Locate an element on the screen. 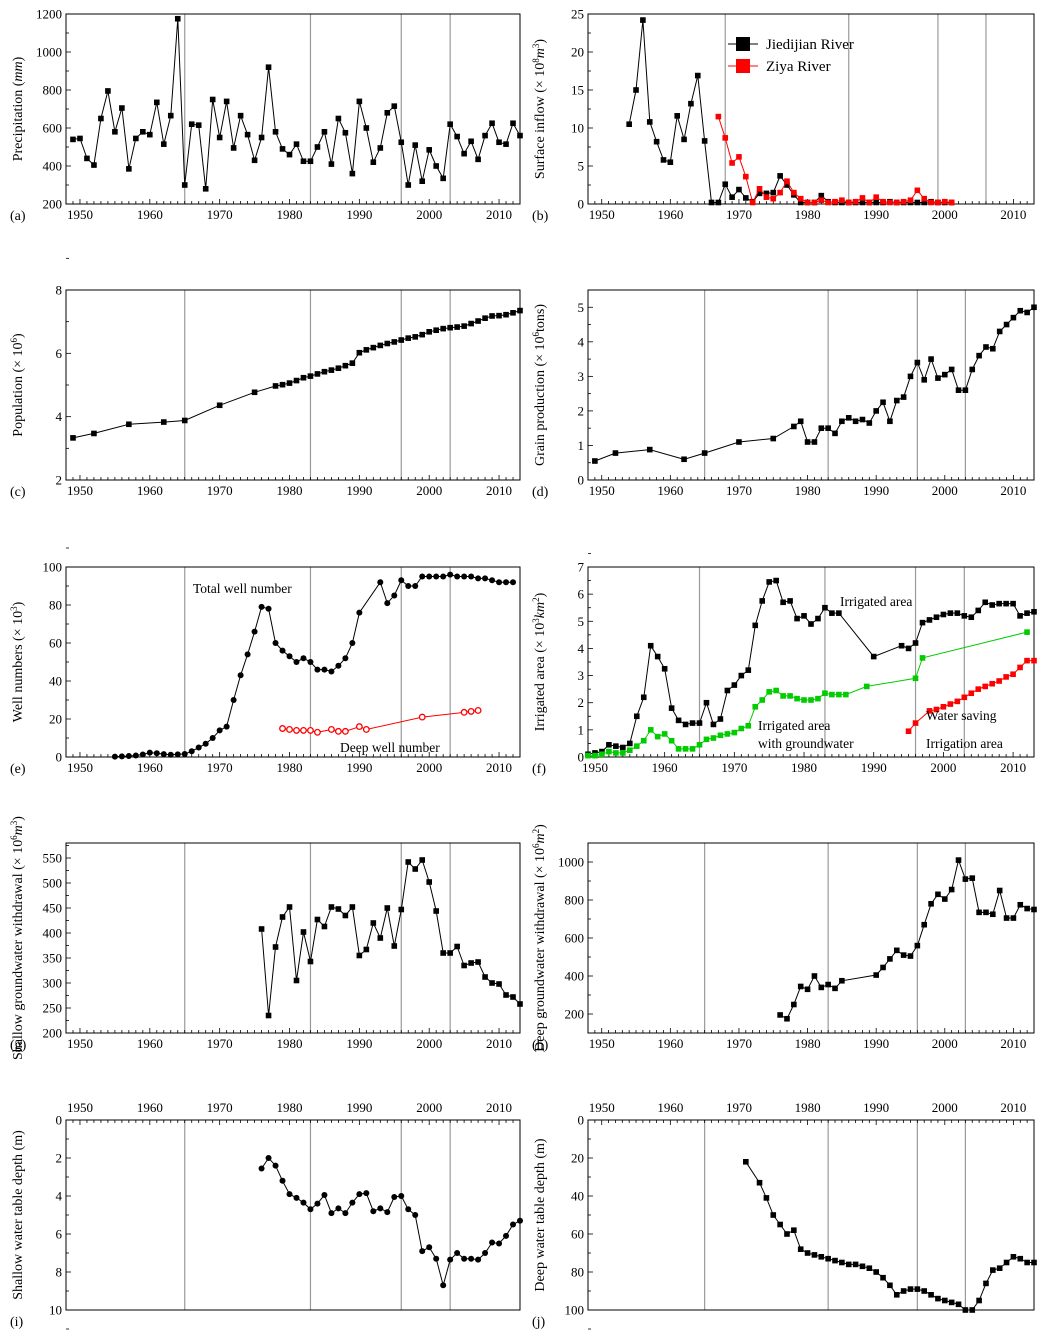  y-axis-label: Population (× 106) is located at coordinates (17, 385).